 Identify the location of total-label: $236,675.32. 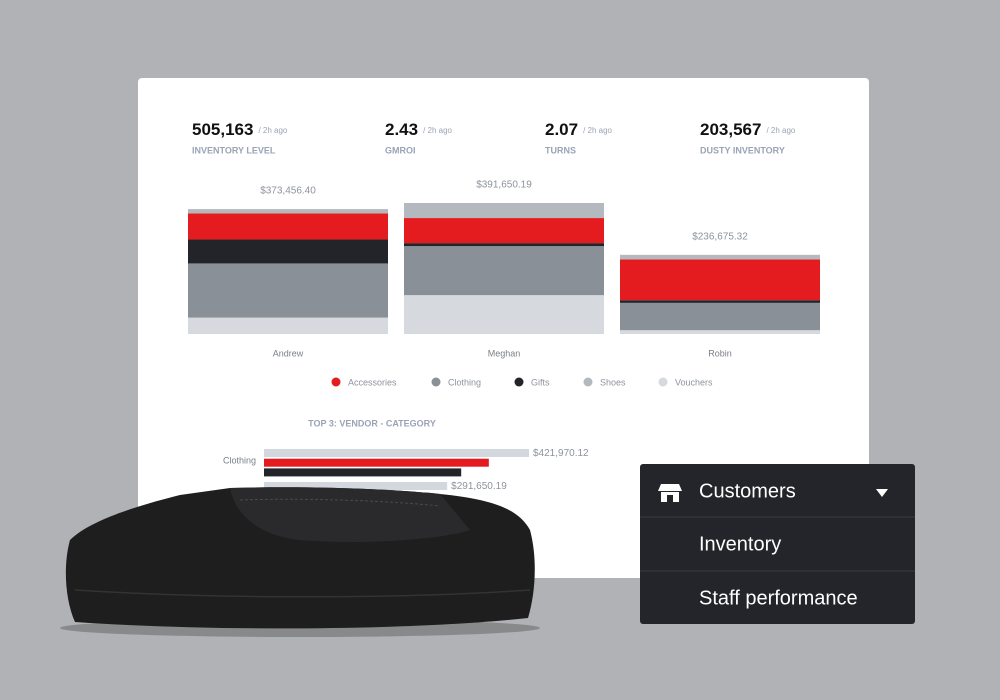
(720, 236).